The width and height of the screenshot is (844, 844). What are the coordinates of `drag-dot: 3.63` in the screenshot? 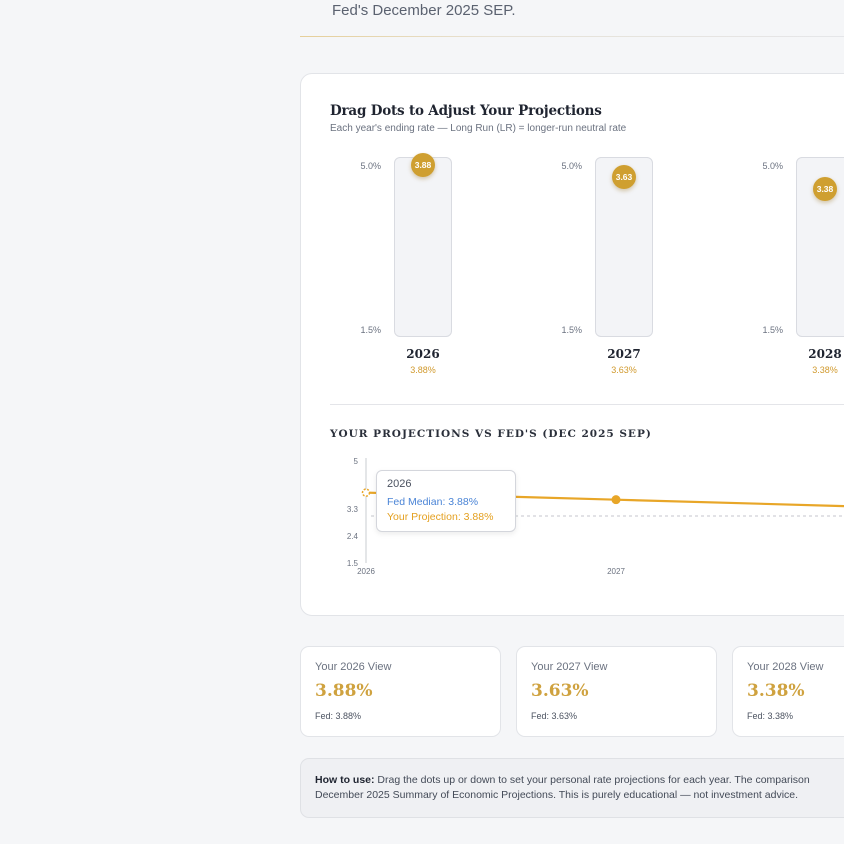 It's located at (624, 177).